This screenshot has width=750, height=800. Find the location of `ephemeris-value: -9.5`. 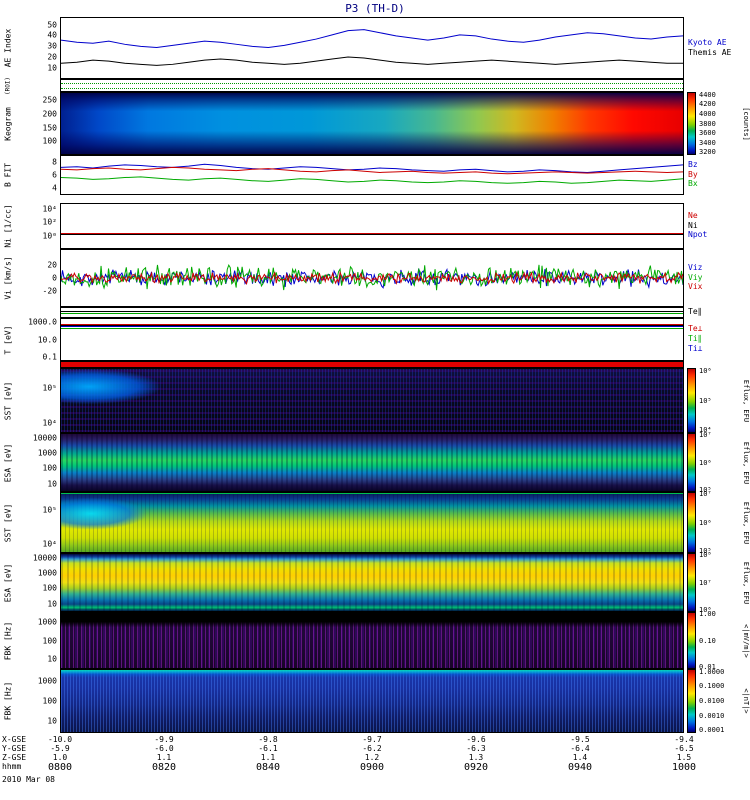

ephemeris-value: -9.5 is located at coordinates (580, 739).